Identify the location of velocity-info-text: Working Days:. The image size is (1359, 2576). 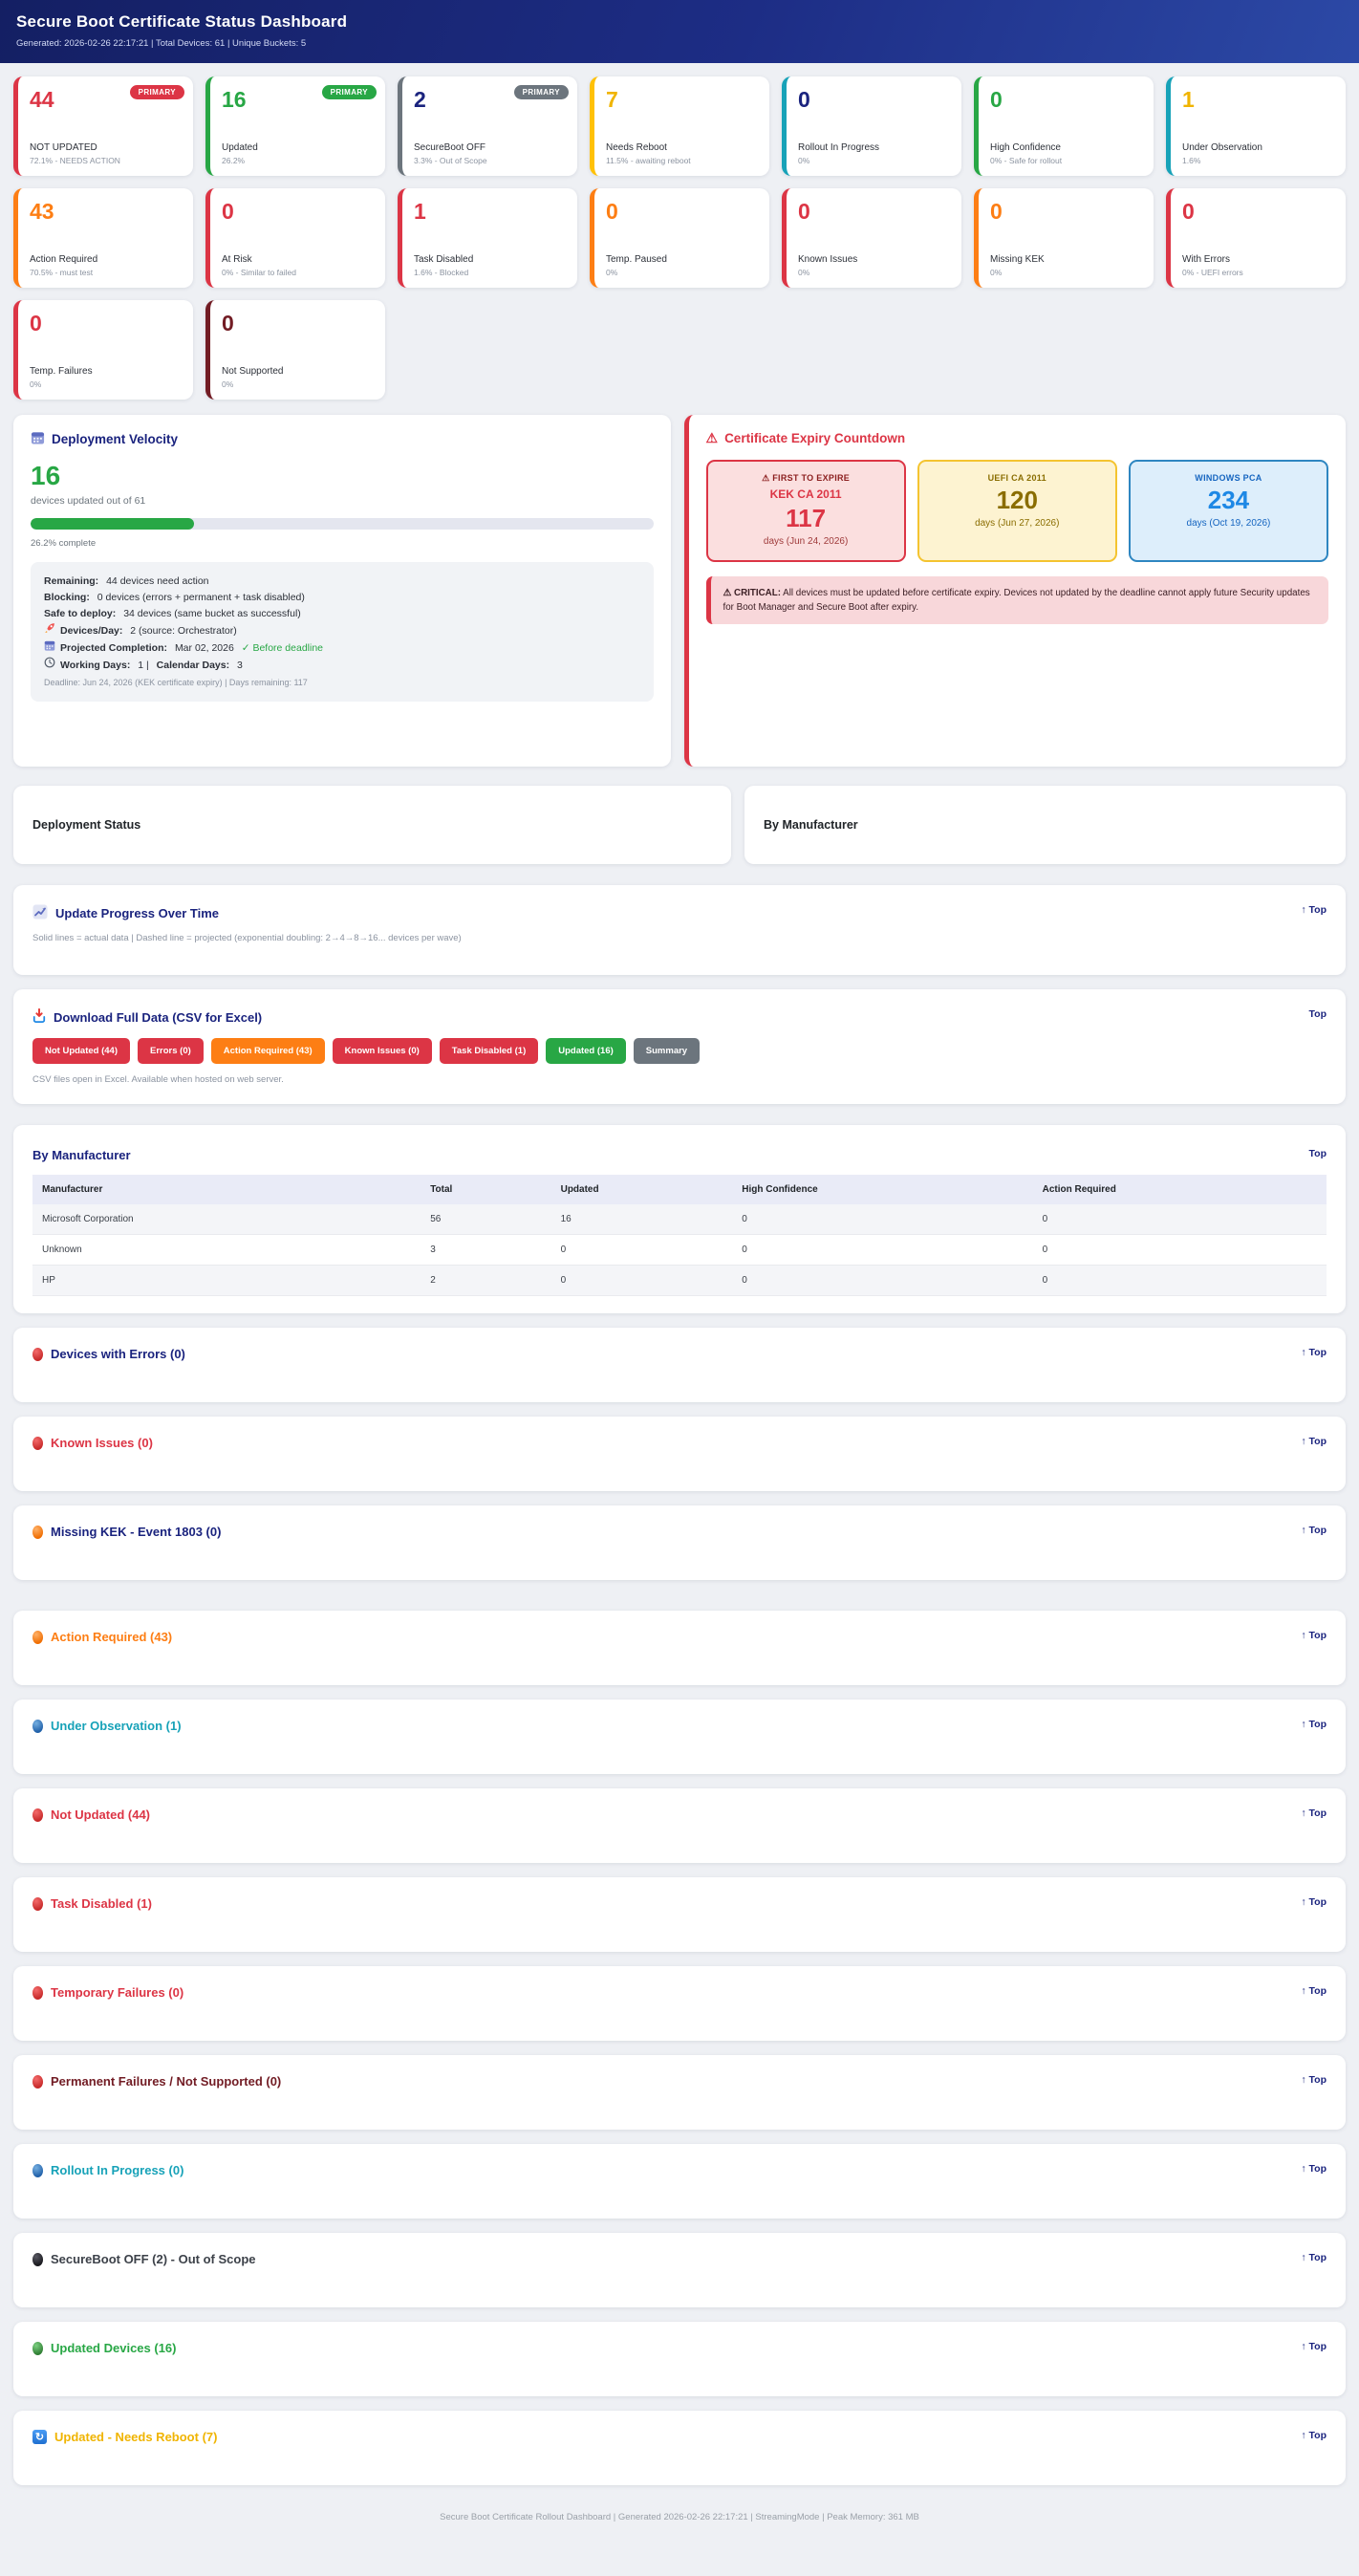
(95, 665).